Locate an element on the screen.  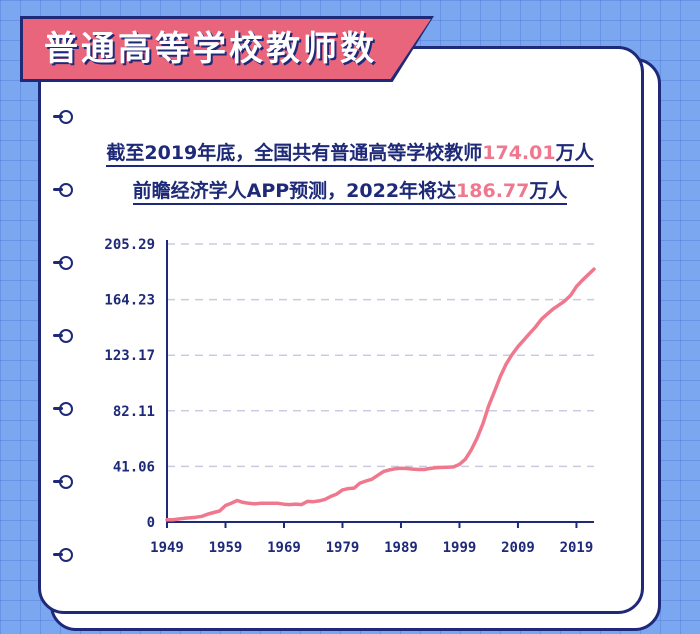
y-tick-label: 0 is located at coordinates (151, 523).